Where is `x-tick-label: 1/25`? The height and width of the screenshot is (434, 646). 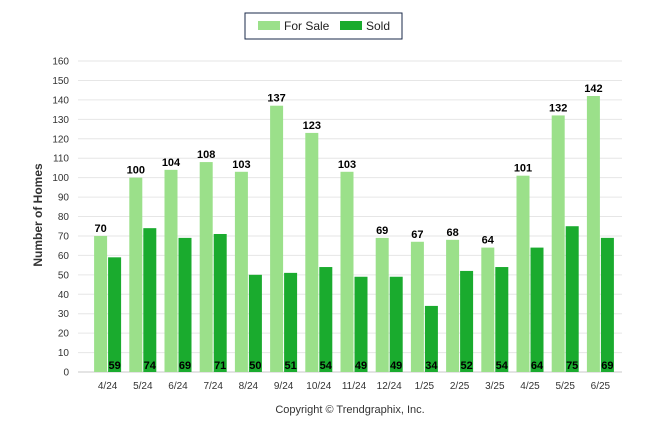 x-tick-label: 1/25 is located at coordinates (425, 386).